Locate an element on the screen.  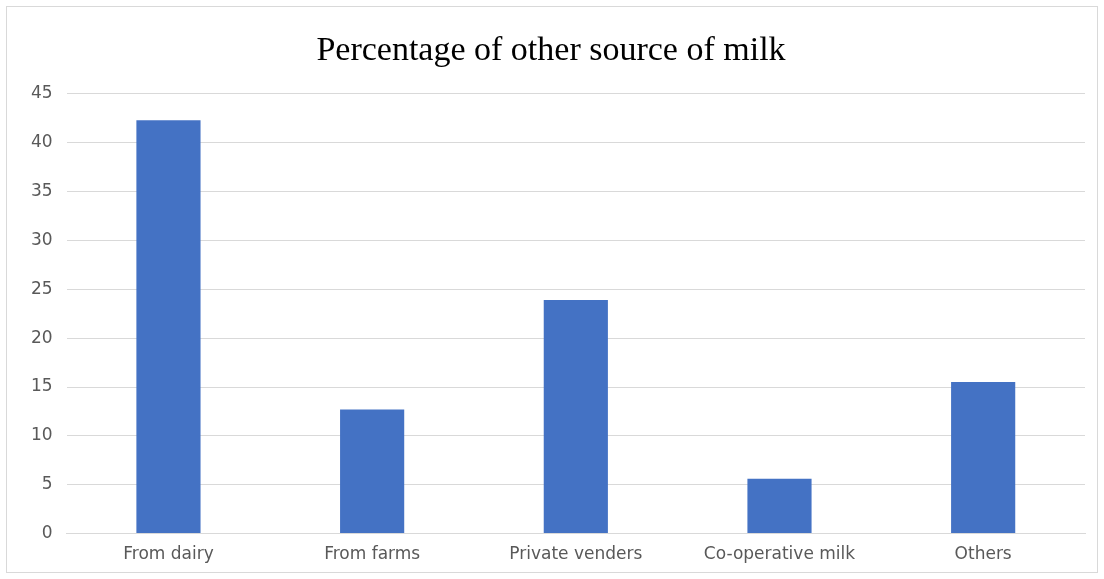
y-tick-label: 15 is located at coordinates (41, 385).